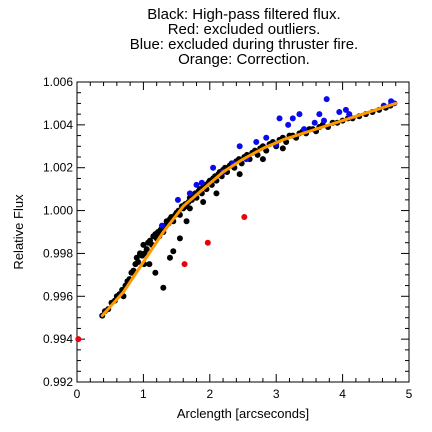 The image size is (432, 432). I want to click on x-tick-label: 0, so click(77, 394).